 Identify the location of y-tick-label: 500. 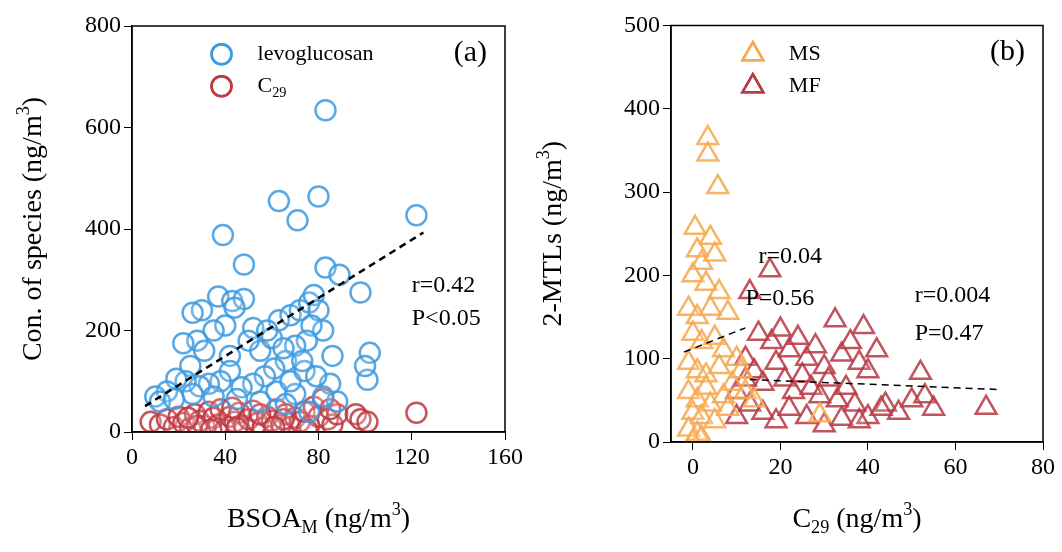
(642, 23).